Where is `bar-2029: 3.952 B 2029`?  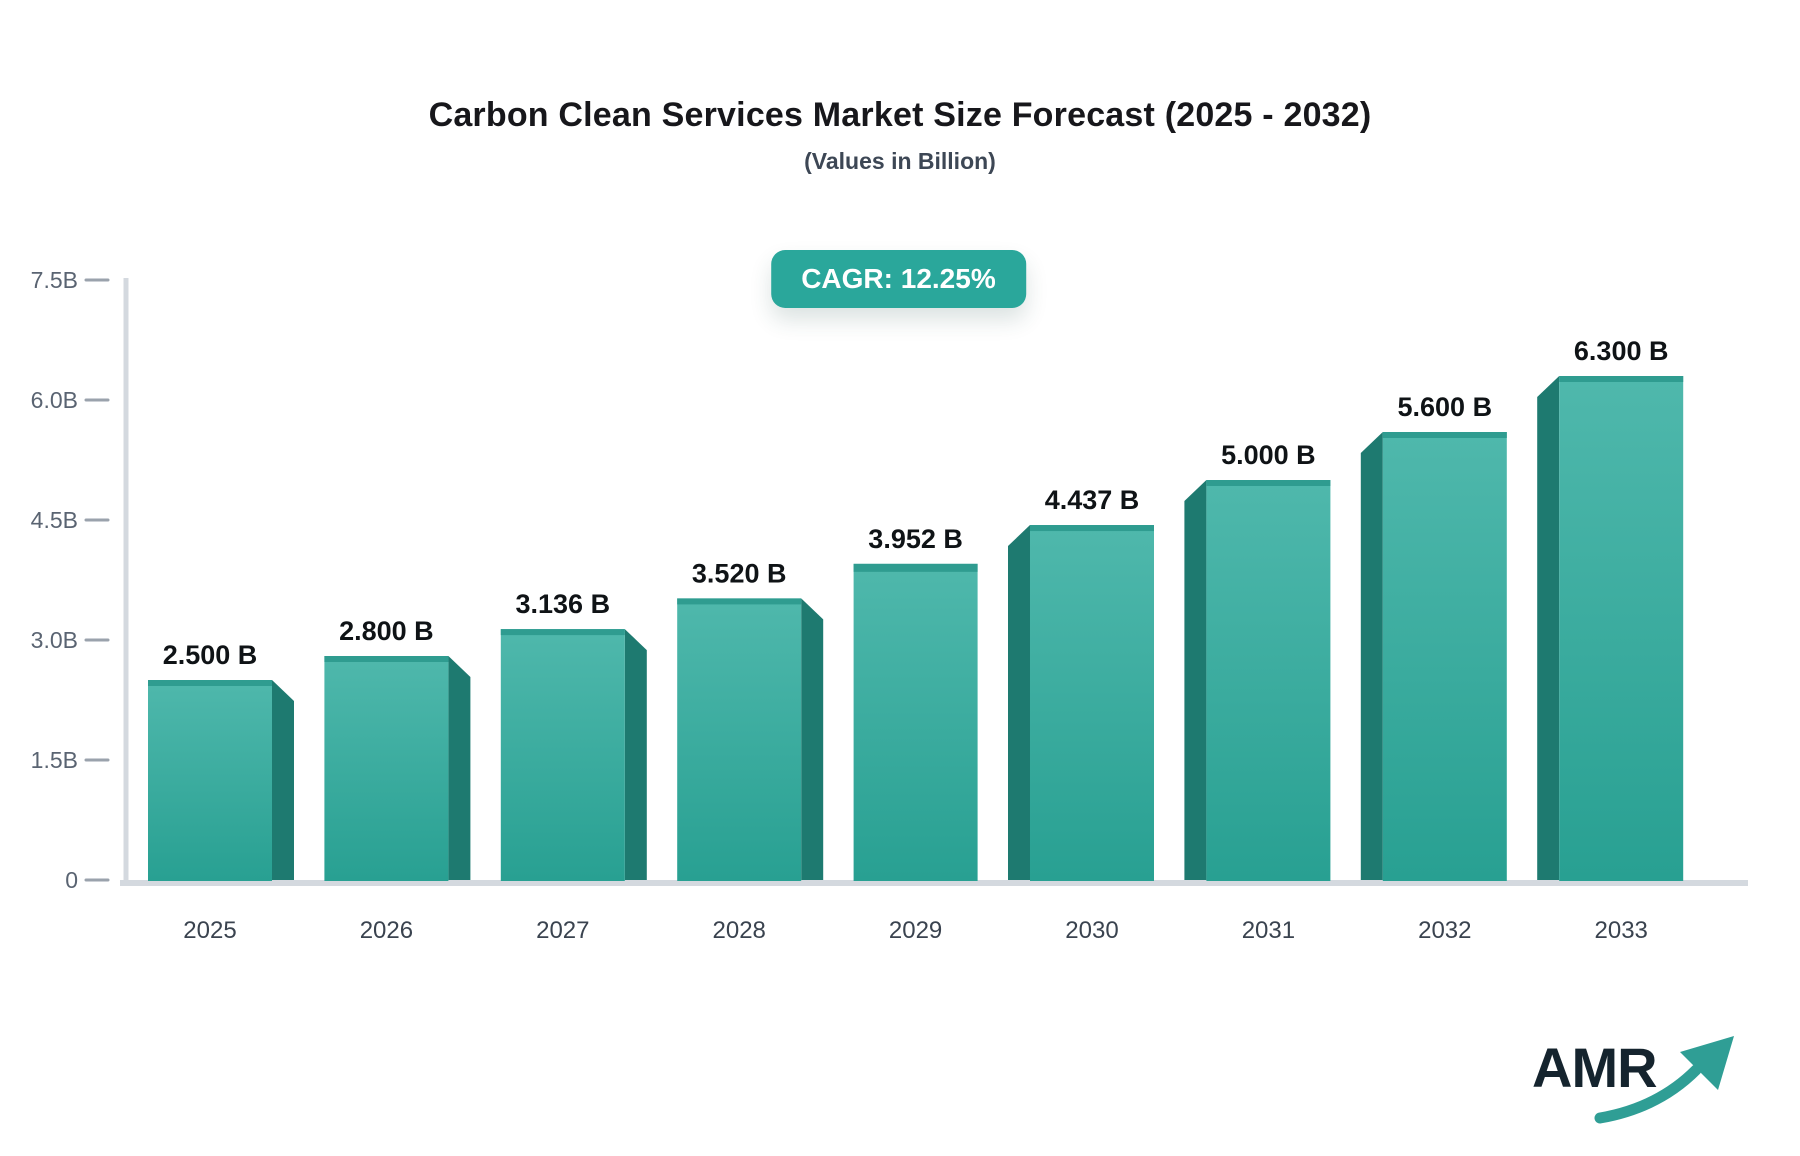 bar-2029: 3.952 B 2029 is located at coordinates (915, 734).